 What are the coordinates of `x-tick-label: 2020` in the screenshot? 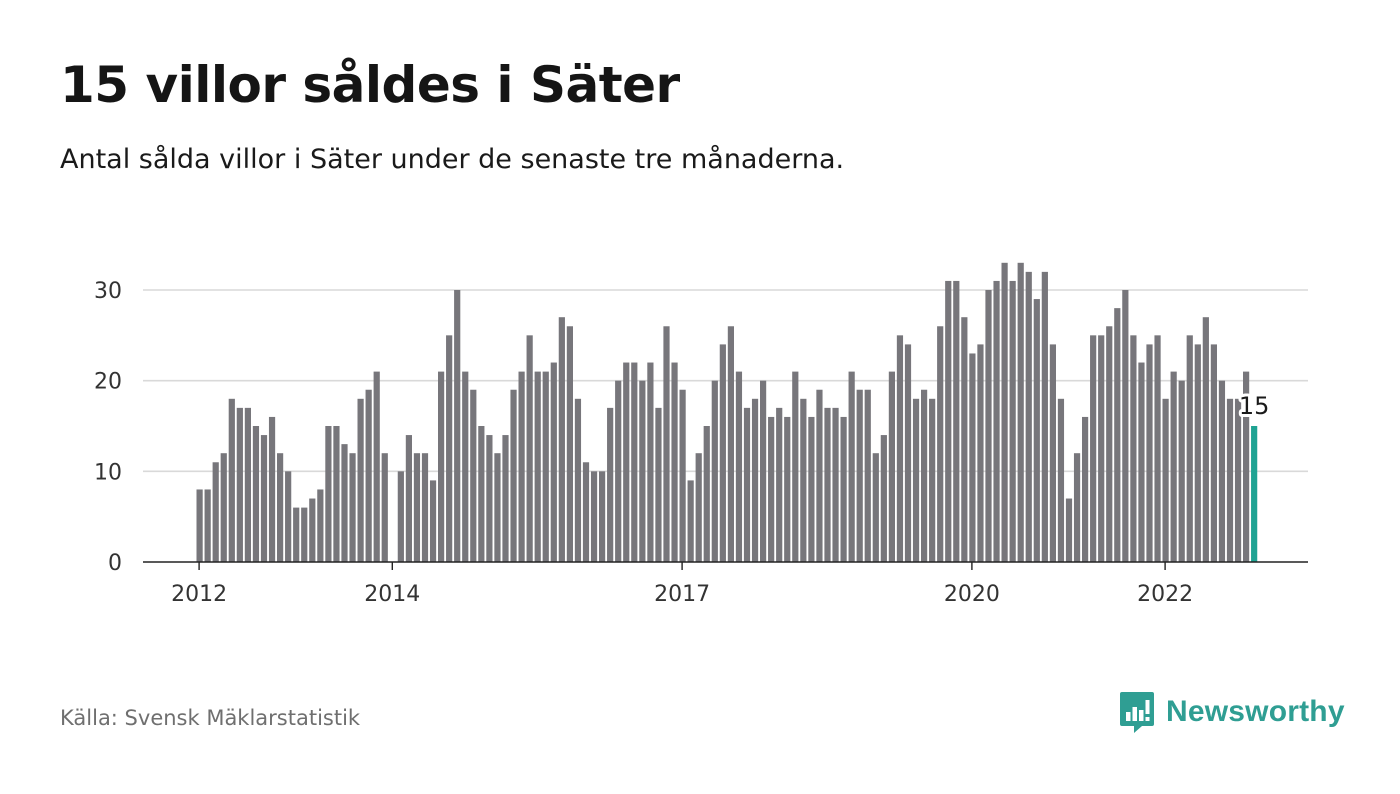 It's located at (972, 594).